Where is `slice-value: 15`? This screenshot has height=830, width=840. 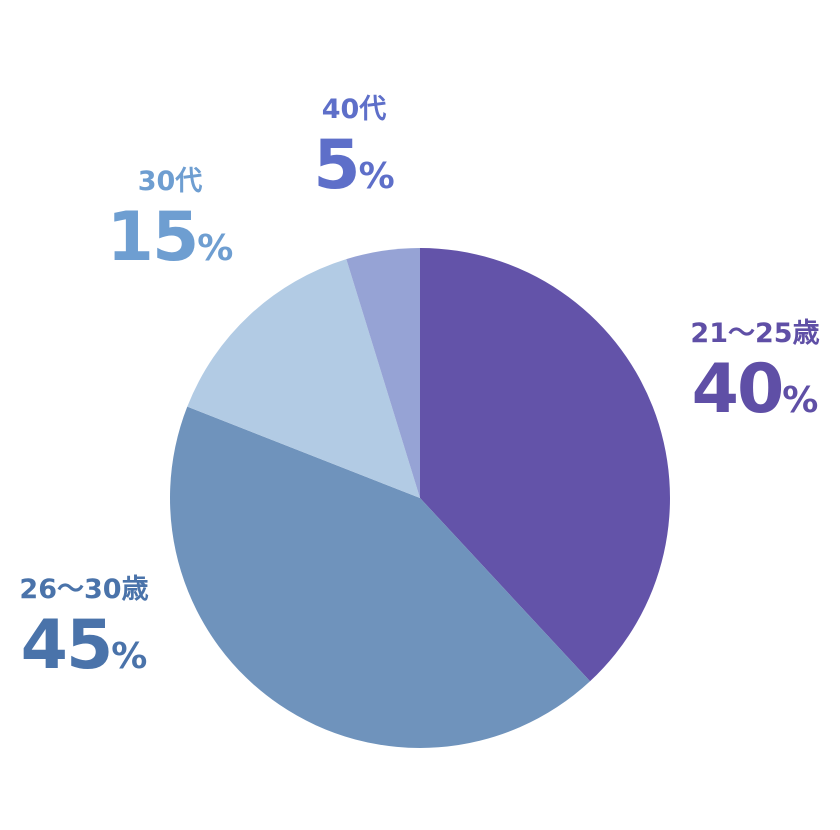 slice-value: 15 is located at coordinates (153, 237).